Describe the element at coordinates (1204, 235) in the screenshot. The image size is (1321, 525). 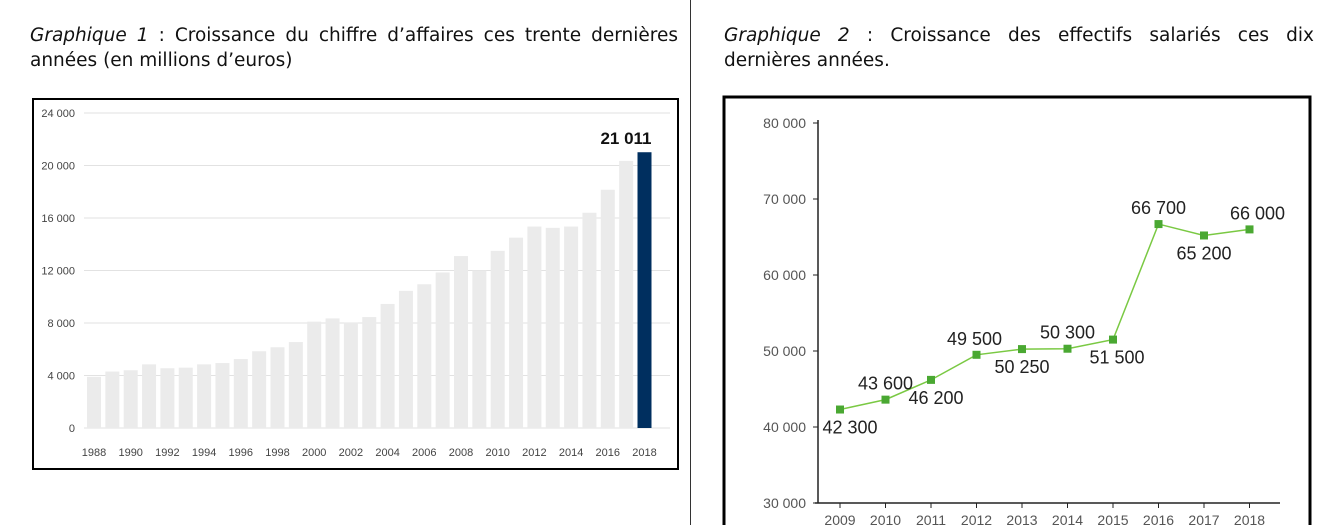
I see `data-point-2017` at that location.